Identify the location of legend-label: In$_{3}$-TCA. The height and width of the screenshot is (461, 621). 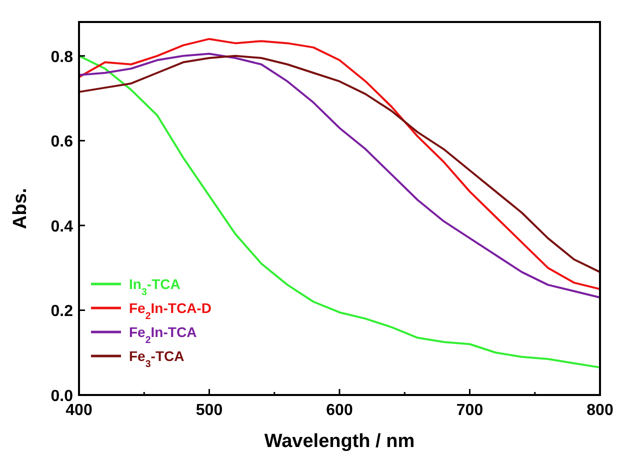
(154, 287).